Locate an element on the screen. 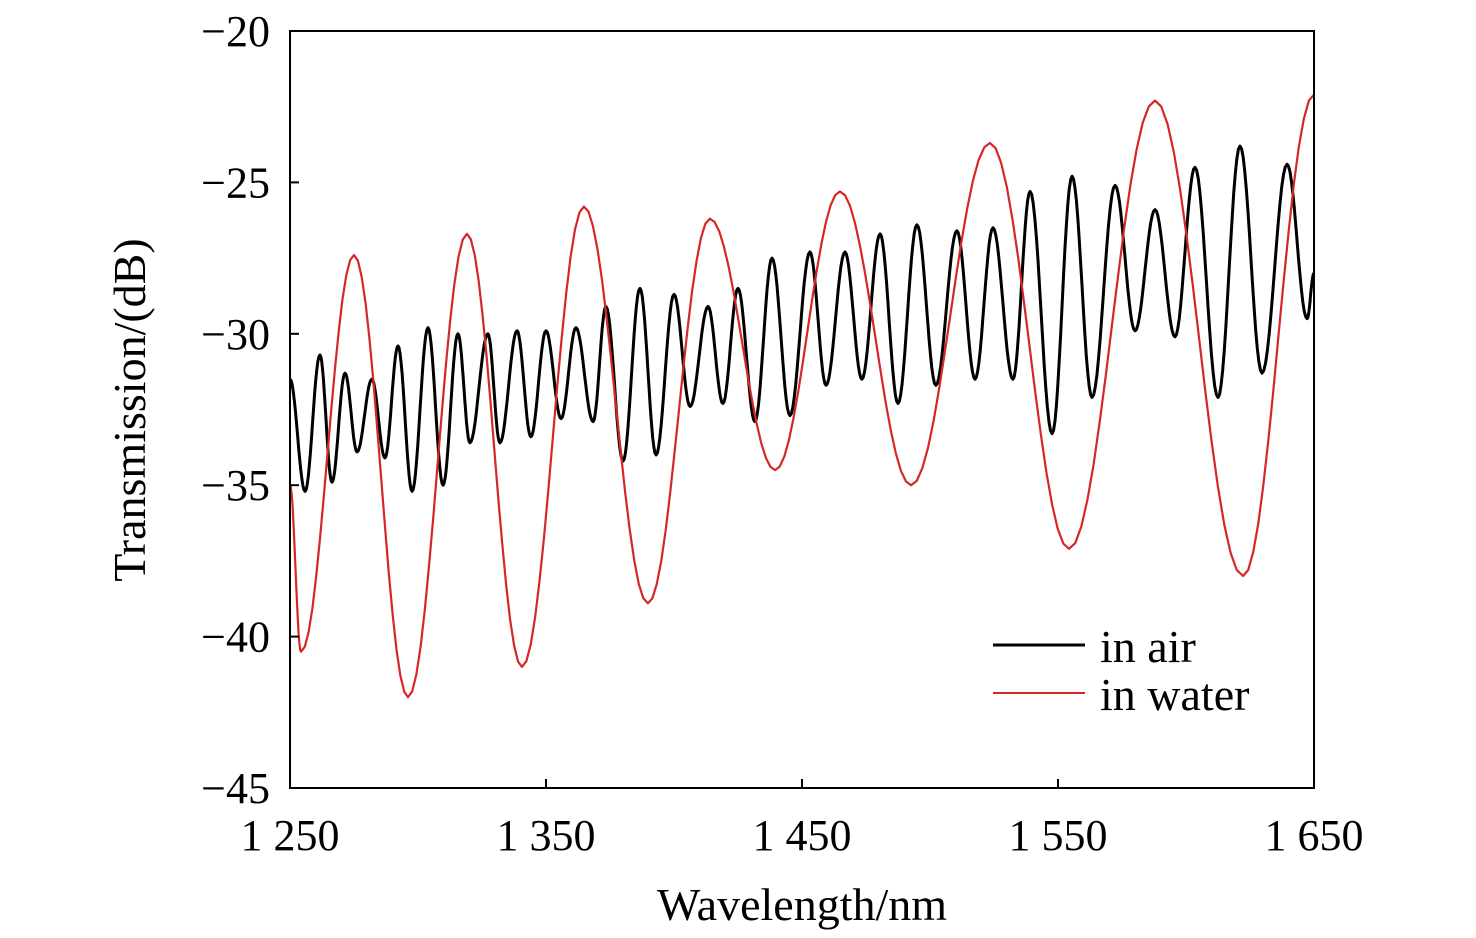  y-axis-label: Transmission/(dB) is located at coordinates (129, 409).